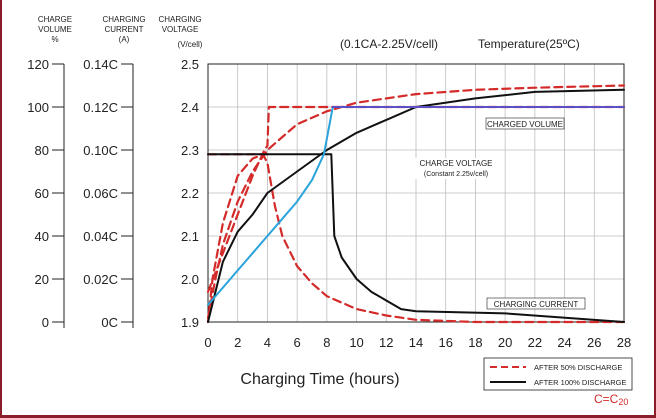 The width and height of the screenshot is (656, 418). I want to click on voltage-tick-label-1: 2.0, so click(190, 279).